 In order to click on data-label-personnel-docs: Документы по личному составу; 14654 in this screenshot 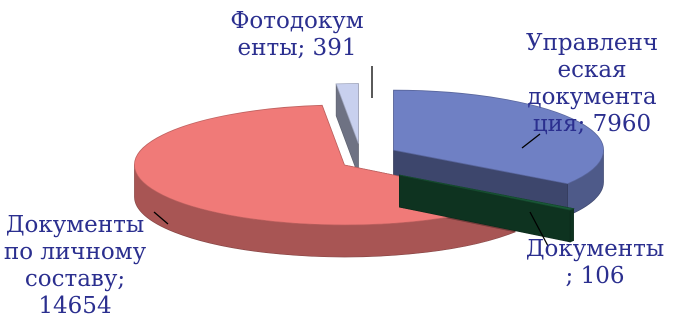, I will do `click(75, 265)`.